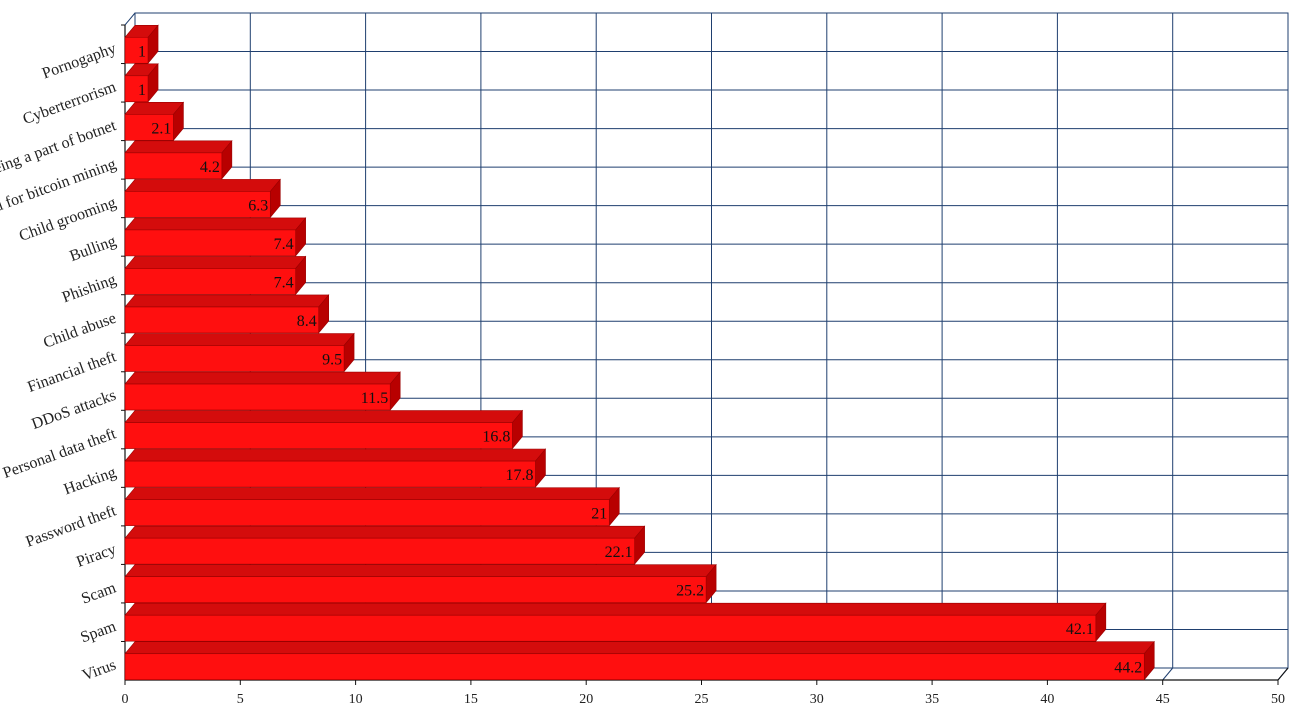 Image resolution: width=1299 pixels, height=714 pixels. What do you see at coordinates (307, 321) in the screenshot?
I see `bar-value-label: 8.4` at bounding box center [307, 321].